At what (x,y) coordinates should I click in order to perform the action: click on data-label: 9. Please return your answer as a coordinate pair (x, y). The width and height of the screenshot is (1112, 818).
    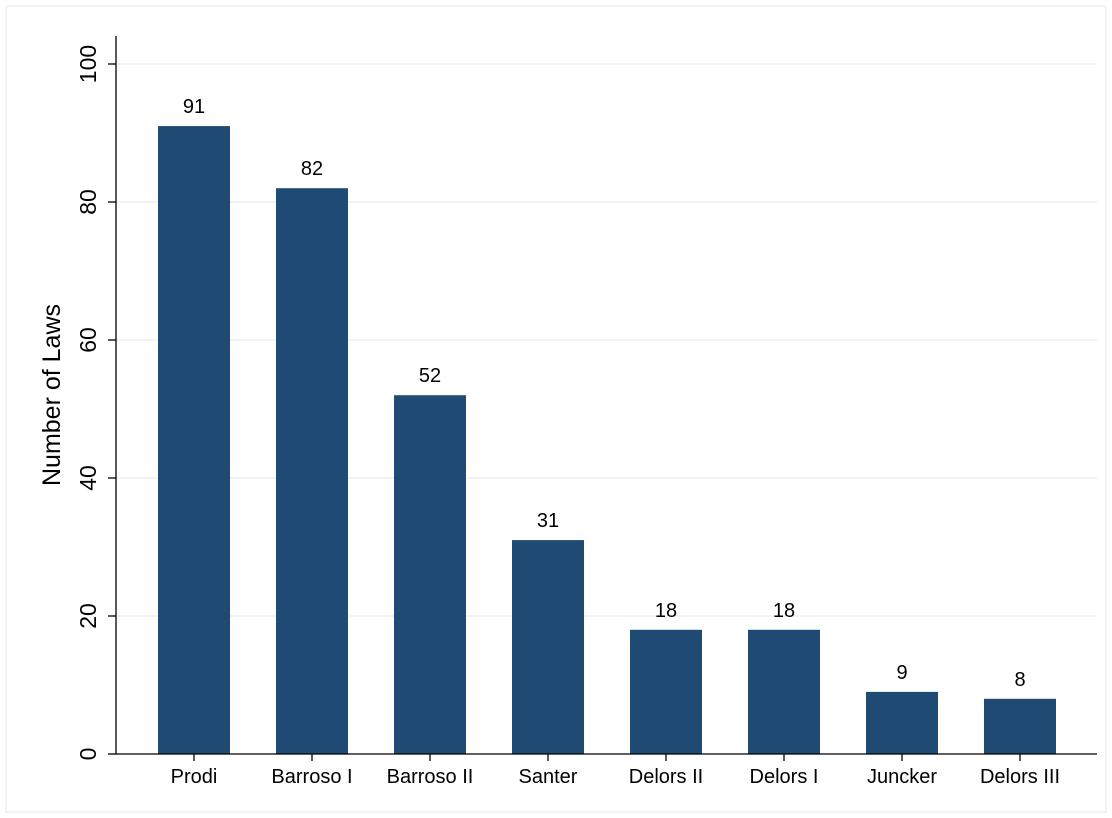
    Looking at the image, I should click on (901, 673).